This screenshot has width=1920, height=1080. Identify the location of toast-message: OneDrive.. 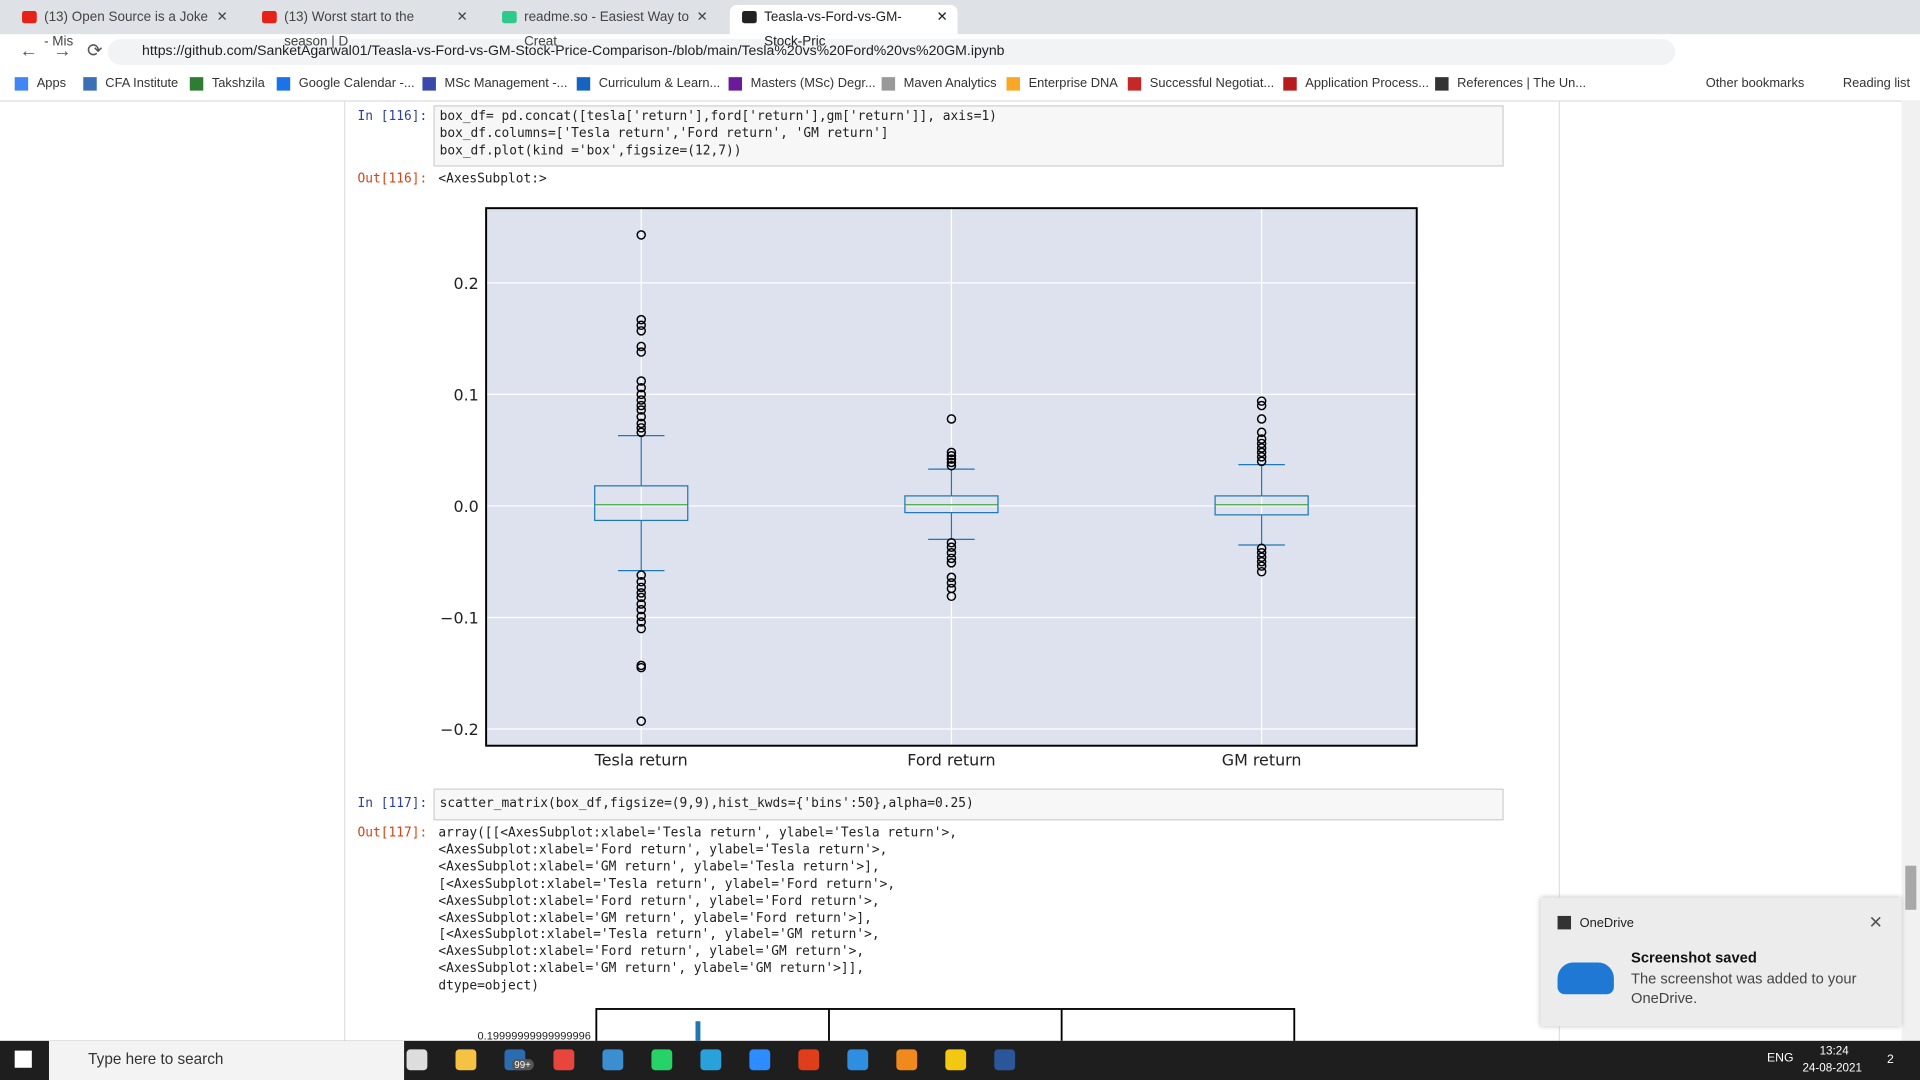
(1664, 998).